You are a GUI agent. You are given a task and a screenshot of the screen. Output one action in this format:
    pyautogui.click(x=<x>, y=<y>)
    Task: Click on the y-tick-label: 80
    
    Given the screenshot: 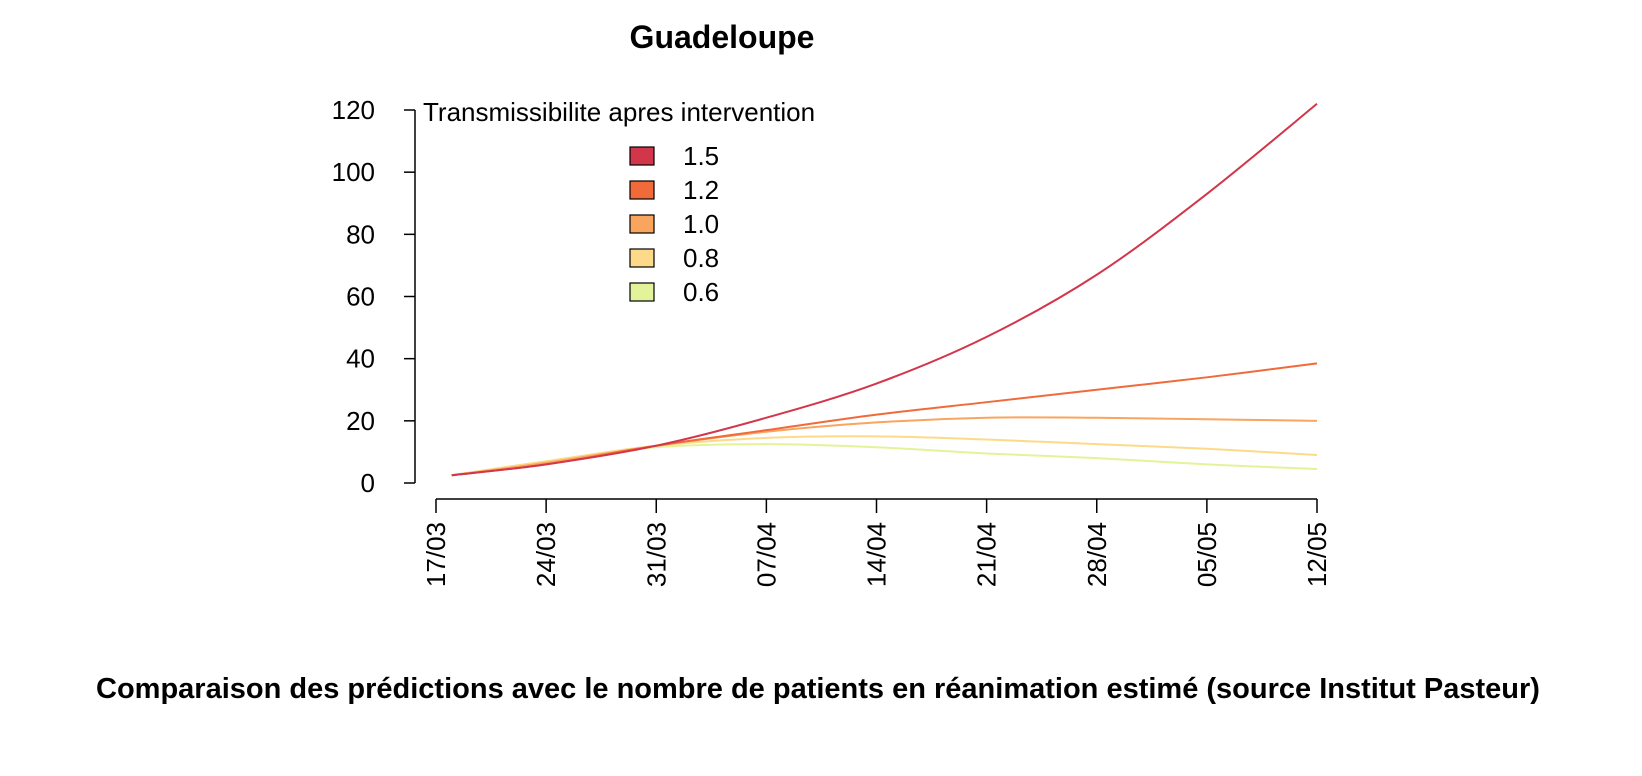 What is the action you would take?
    pyautogui.click(x=360, y=234)
    